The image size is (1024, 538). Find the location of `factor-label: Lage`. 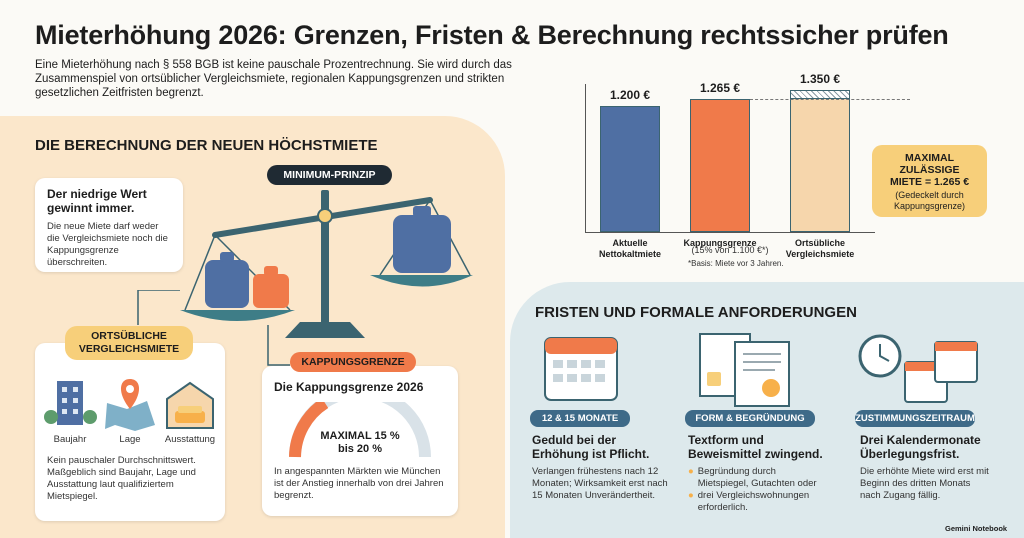

factor-label: Lage is located at coordinates (130, 439).